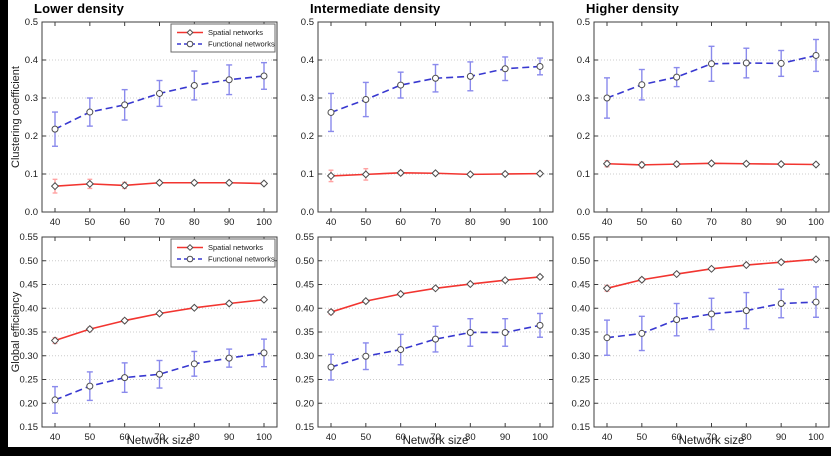 The width and height of the screenshot is (831, 456). Describe the element at coordinates (633, 8) in the screenshot. I see `subplot-title-higher-density: Higher density` at that location.